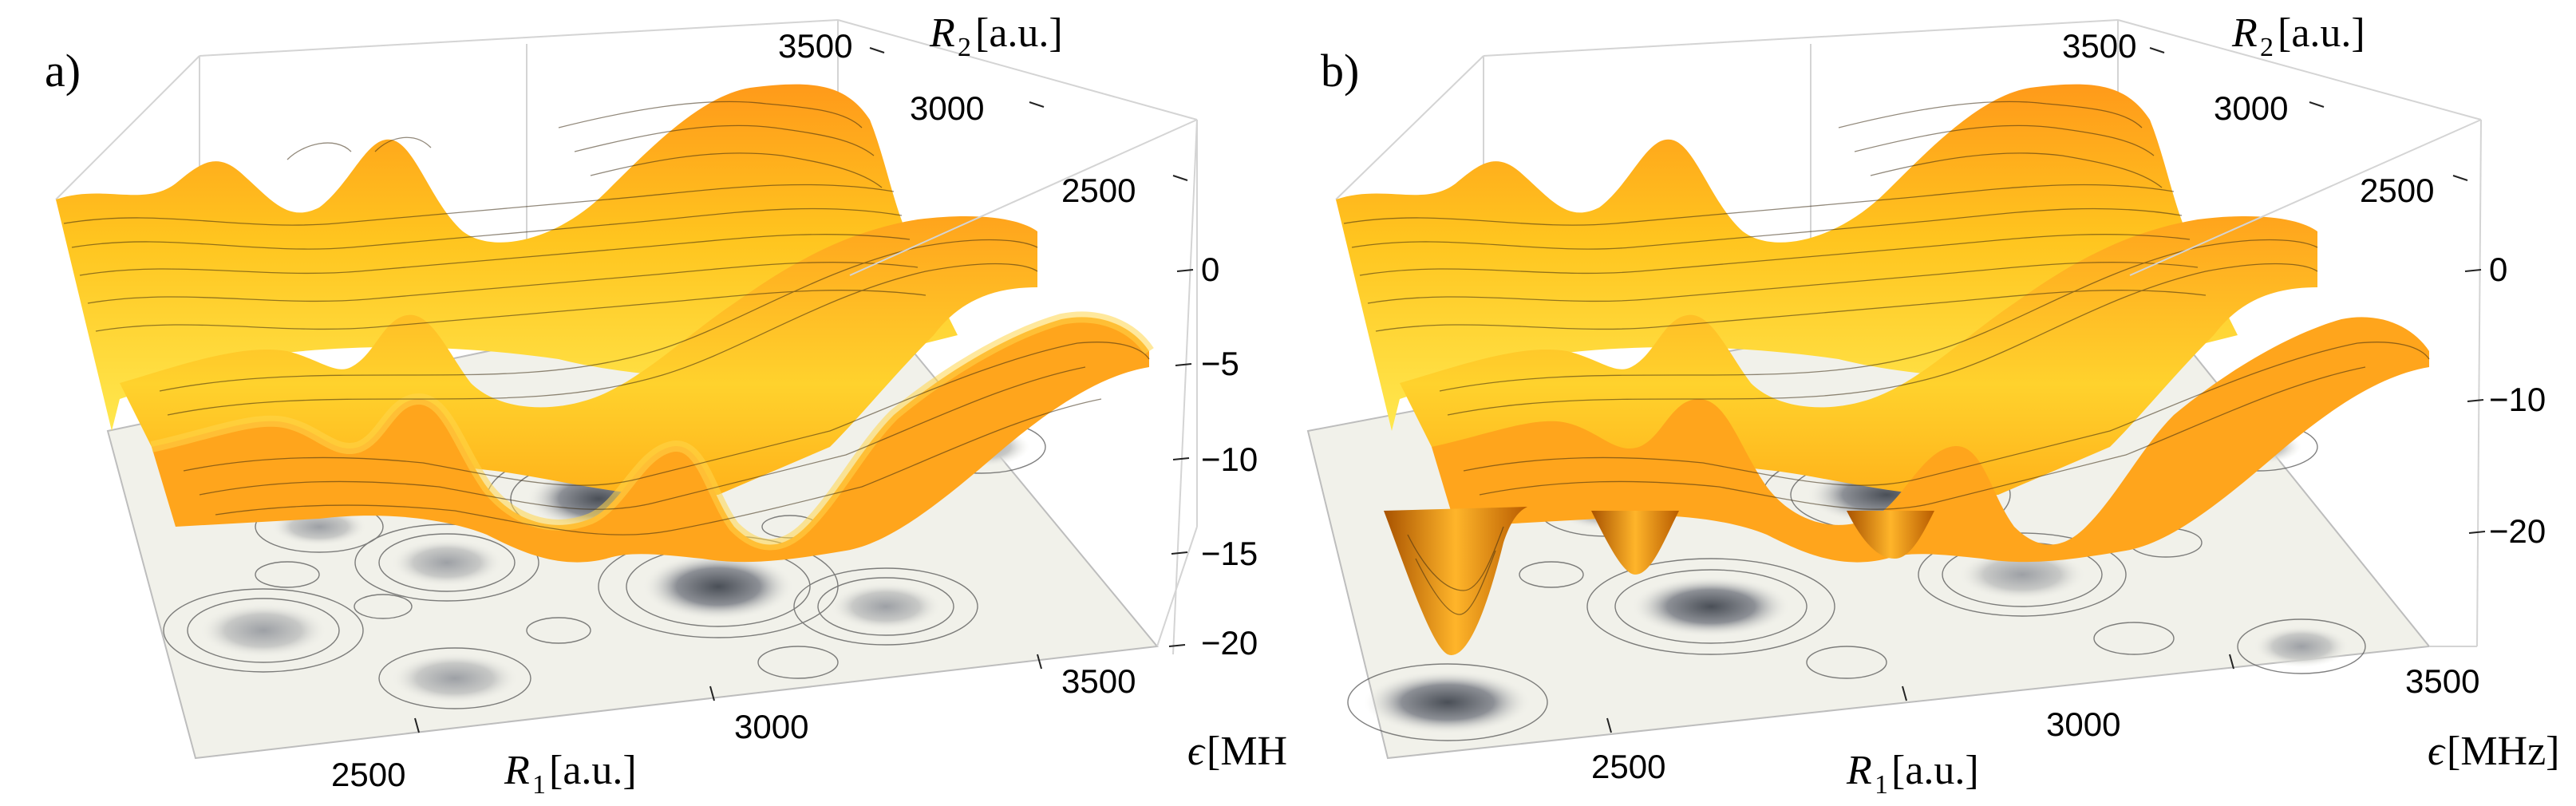 Image resolution: width=2576 pixels, height=806 pixels. I want to click on panel-label: a), so click(63, 71).